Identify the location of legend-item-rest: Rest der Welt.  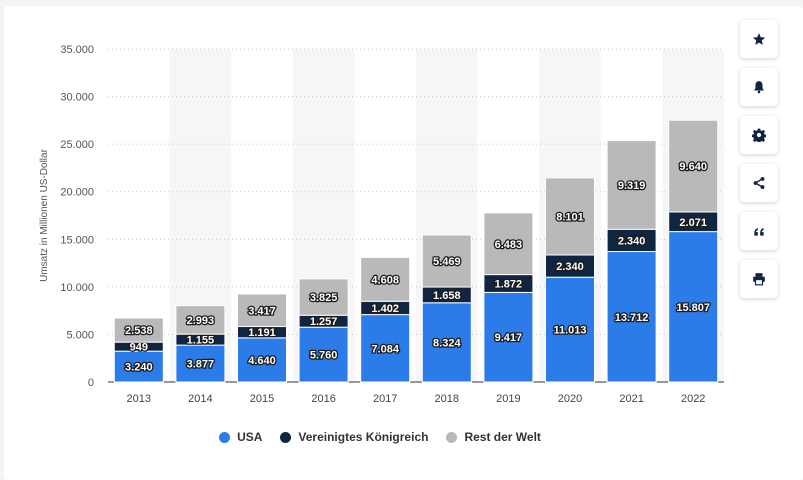
(493, 437).